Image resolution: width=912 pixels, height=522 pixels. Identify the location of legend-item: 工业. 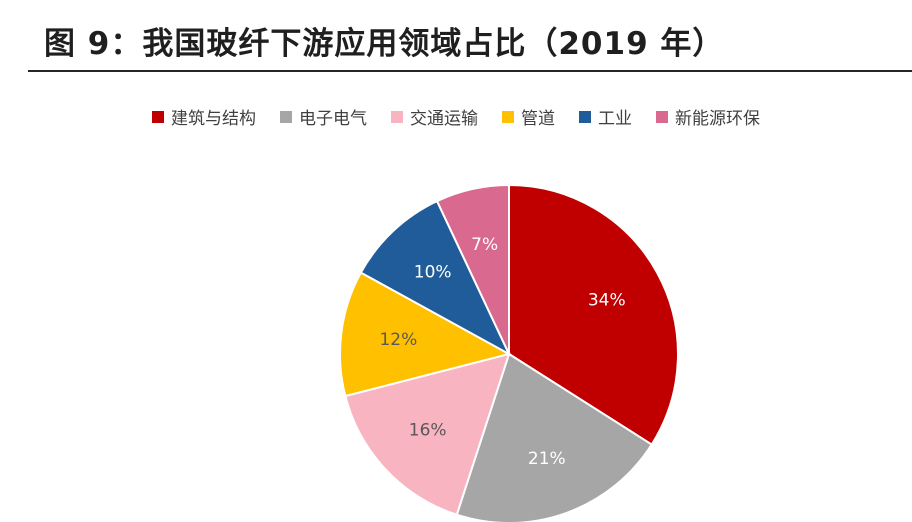
(605, 116).